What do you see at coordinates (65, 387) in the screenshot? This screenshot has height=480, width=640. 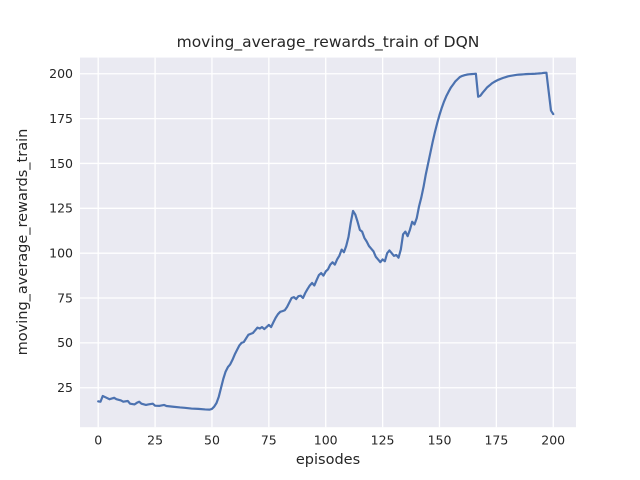 I see `y-tick-label: 25` at bounding box center [65, 387].